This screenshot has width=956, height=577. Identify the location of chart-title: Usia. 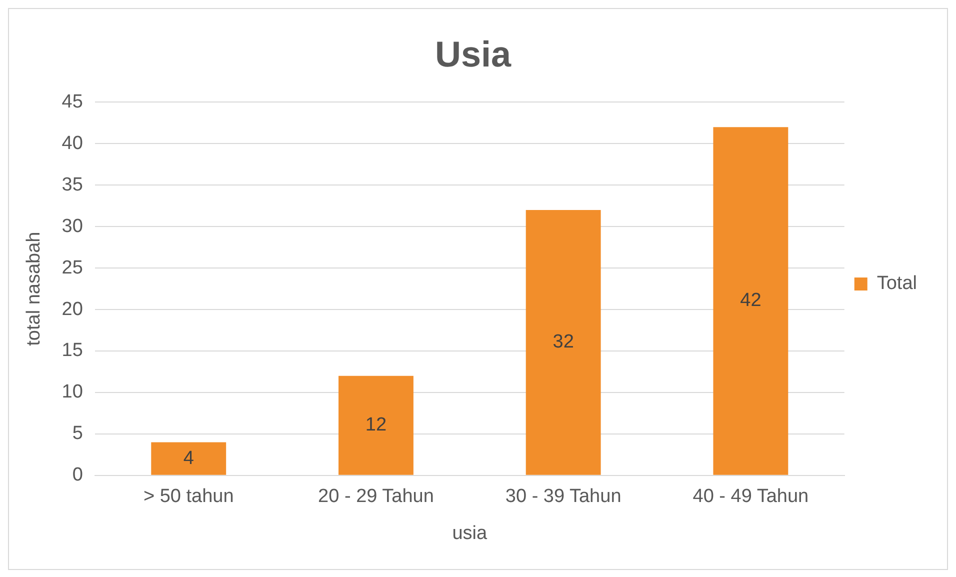
(473, 54).